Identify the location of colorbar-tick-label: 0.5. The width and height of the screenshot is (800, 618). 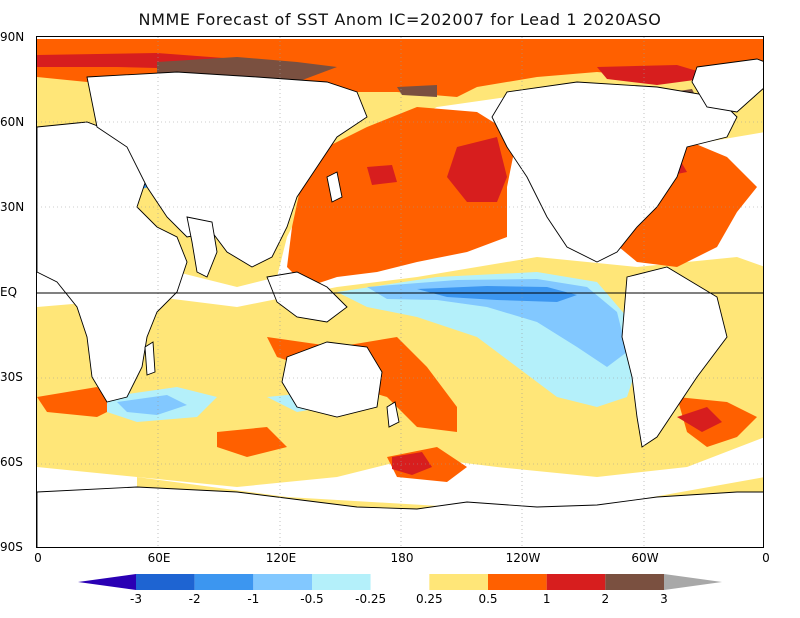
(488, 599).